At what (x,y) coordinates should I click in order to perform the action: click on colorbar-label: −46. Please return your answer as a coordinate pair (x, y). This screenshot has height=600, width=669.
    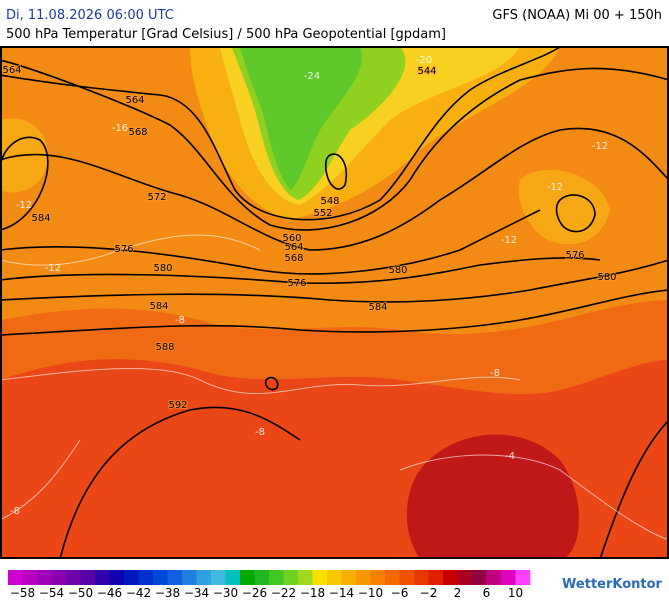
    Looking at the image, I should click on (109, 593).